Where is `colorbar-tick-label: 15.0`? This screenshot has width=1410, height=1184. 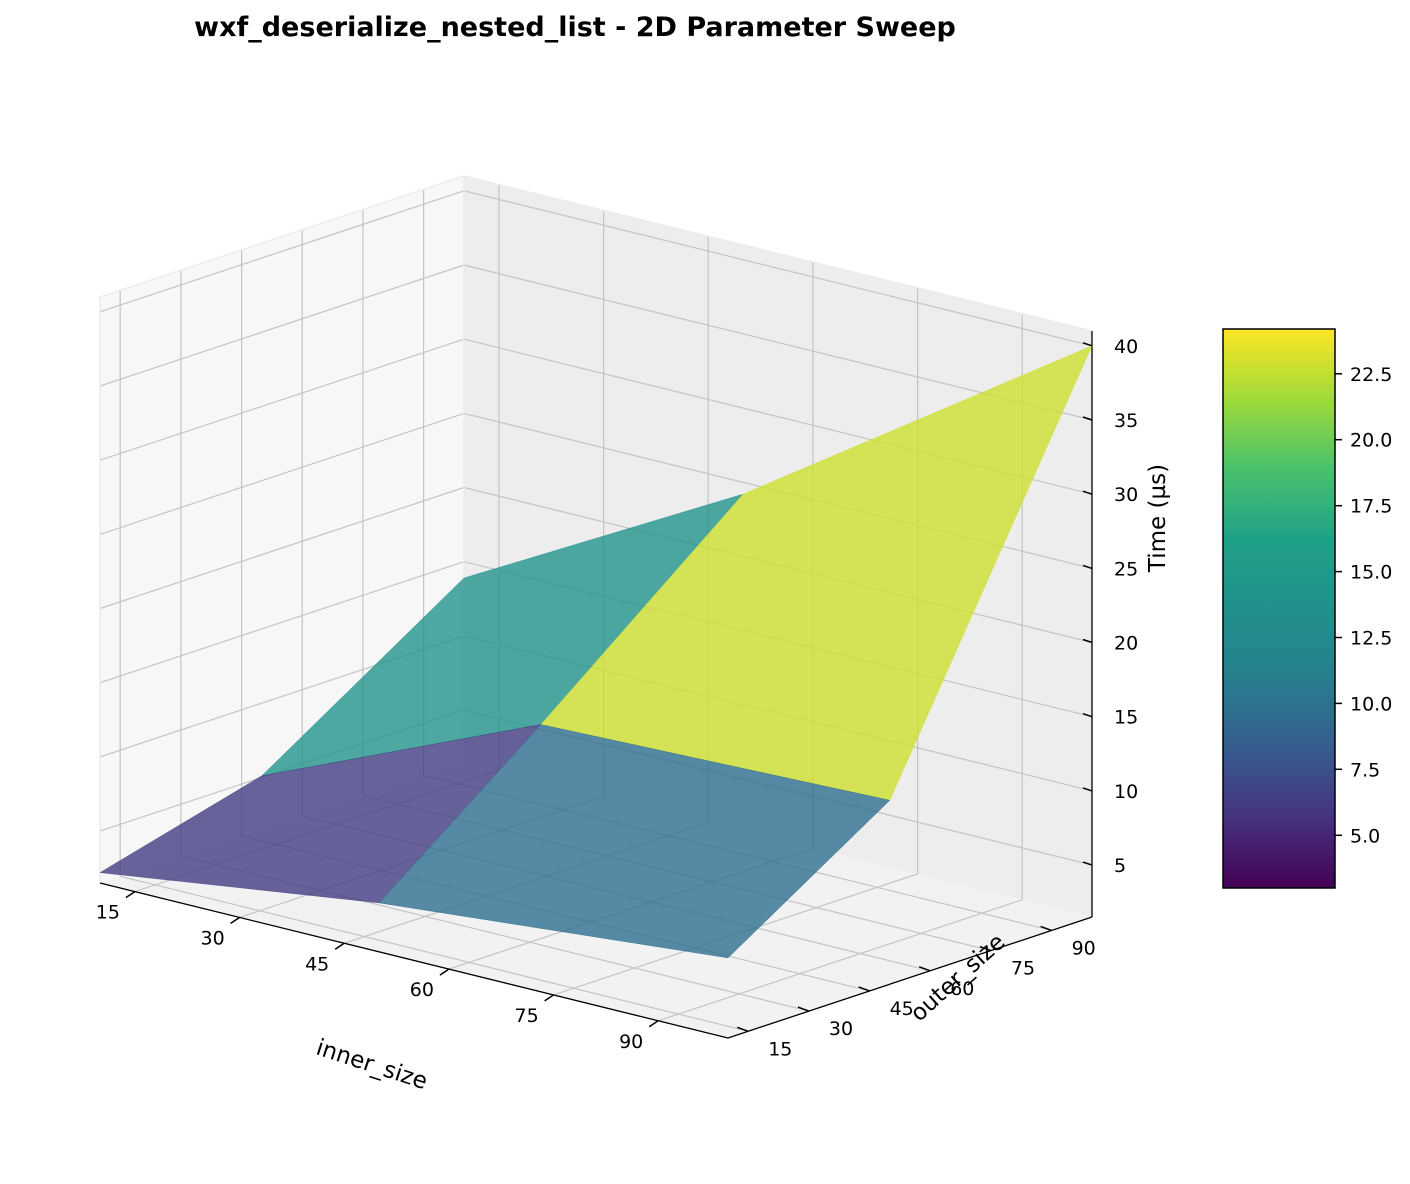 colorbar-tick-label: 15.0 is located at coordinates (1371, 573).